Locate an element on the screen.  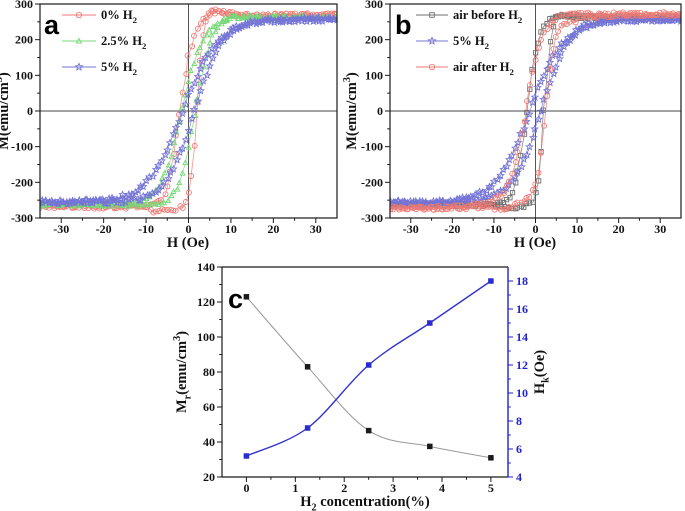
panel-letter: c is located at coordinates (235, 299).